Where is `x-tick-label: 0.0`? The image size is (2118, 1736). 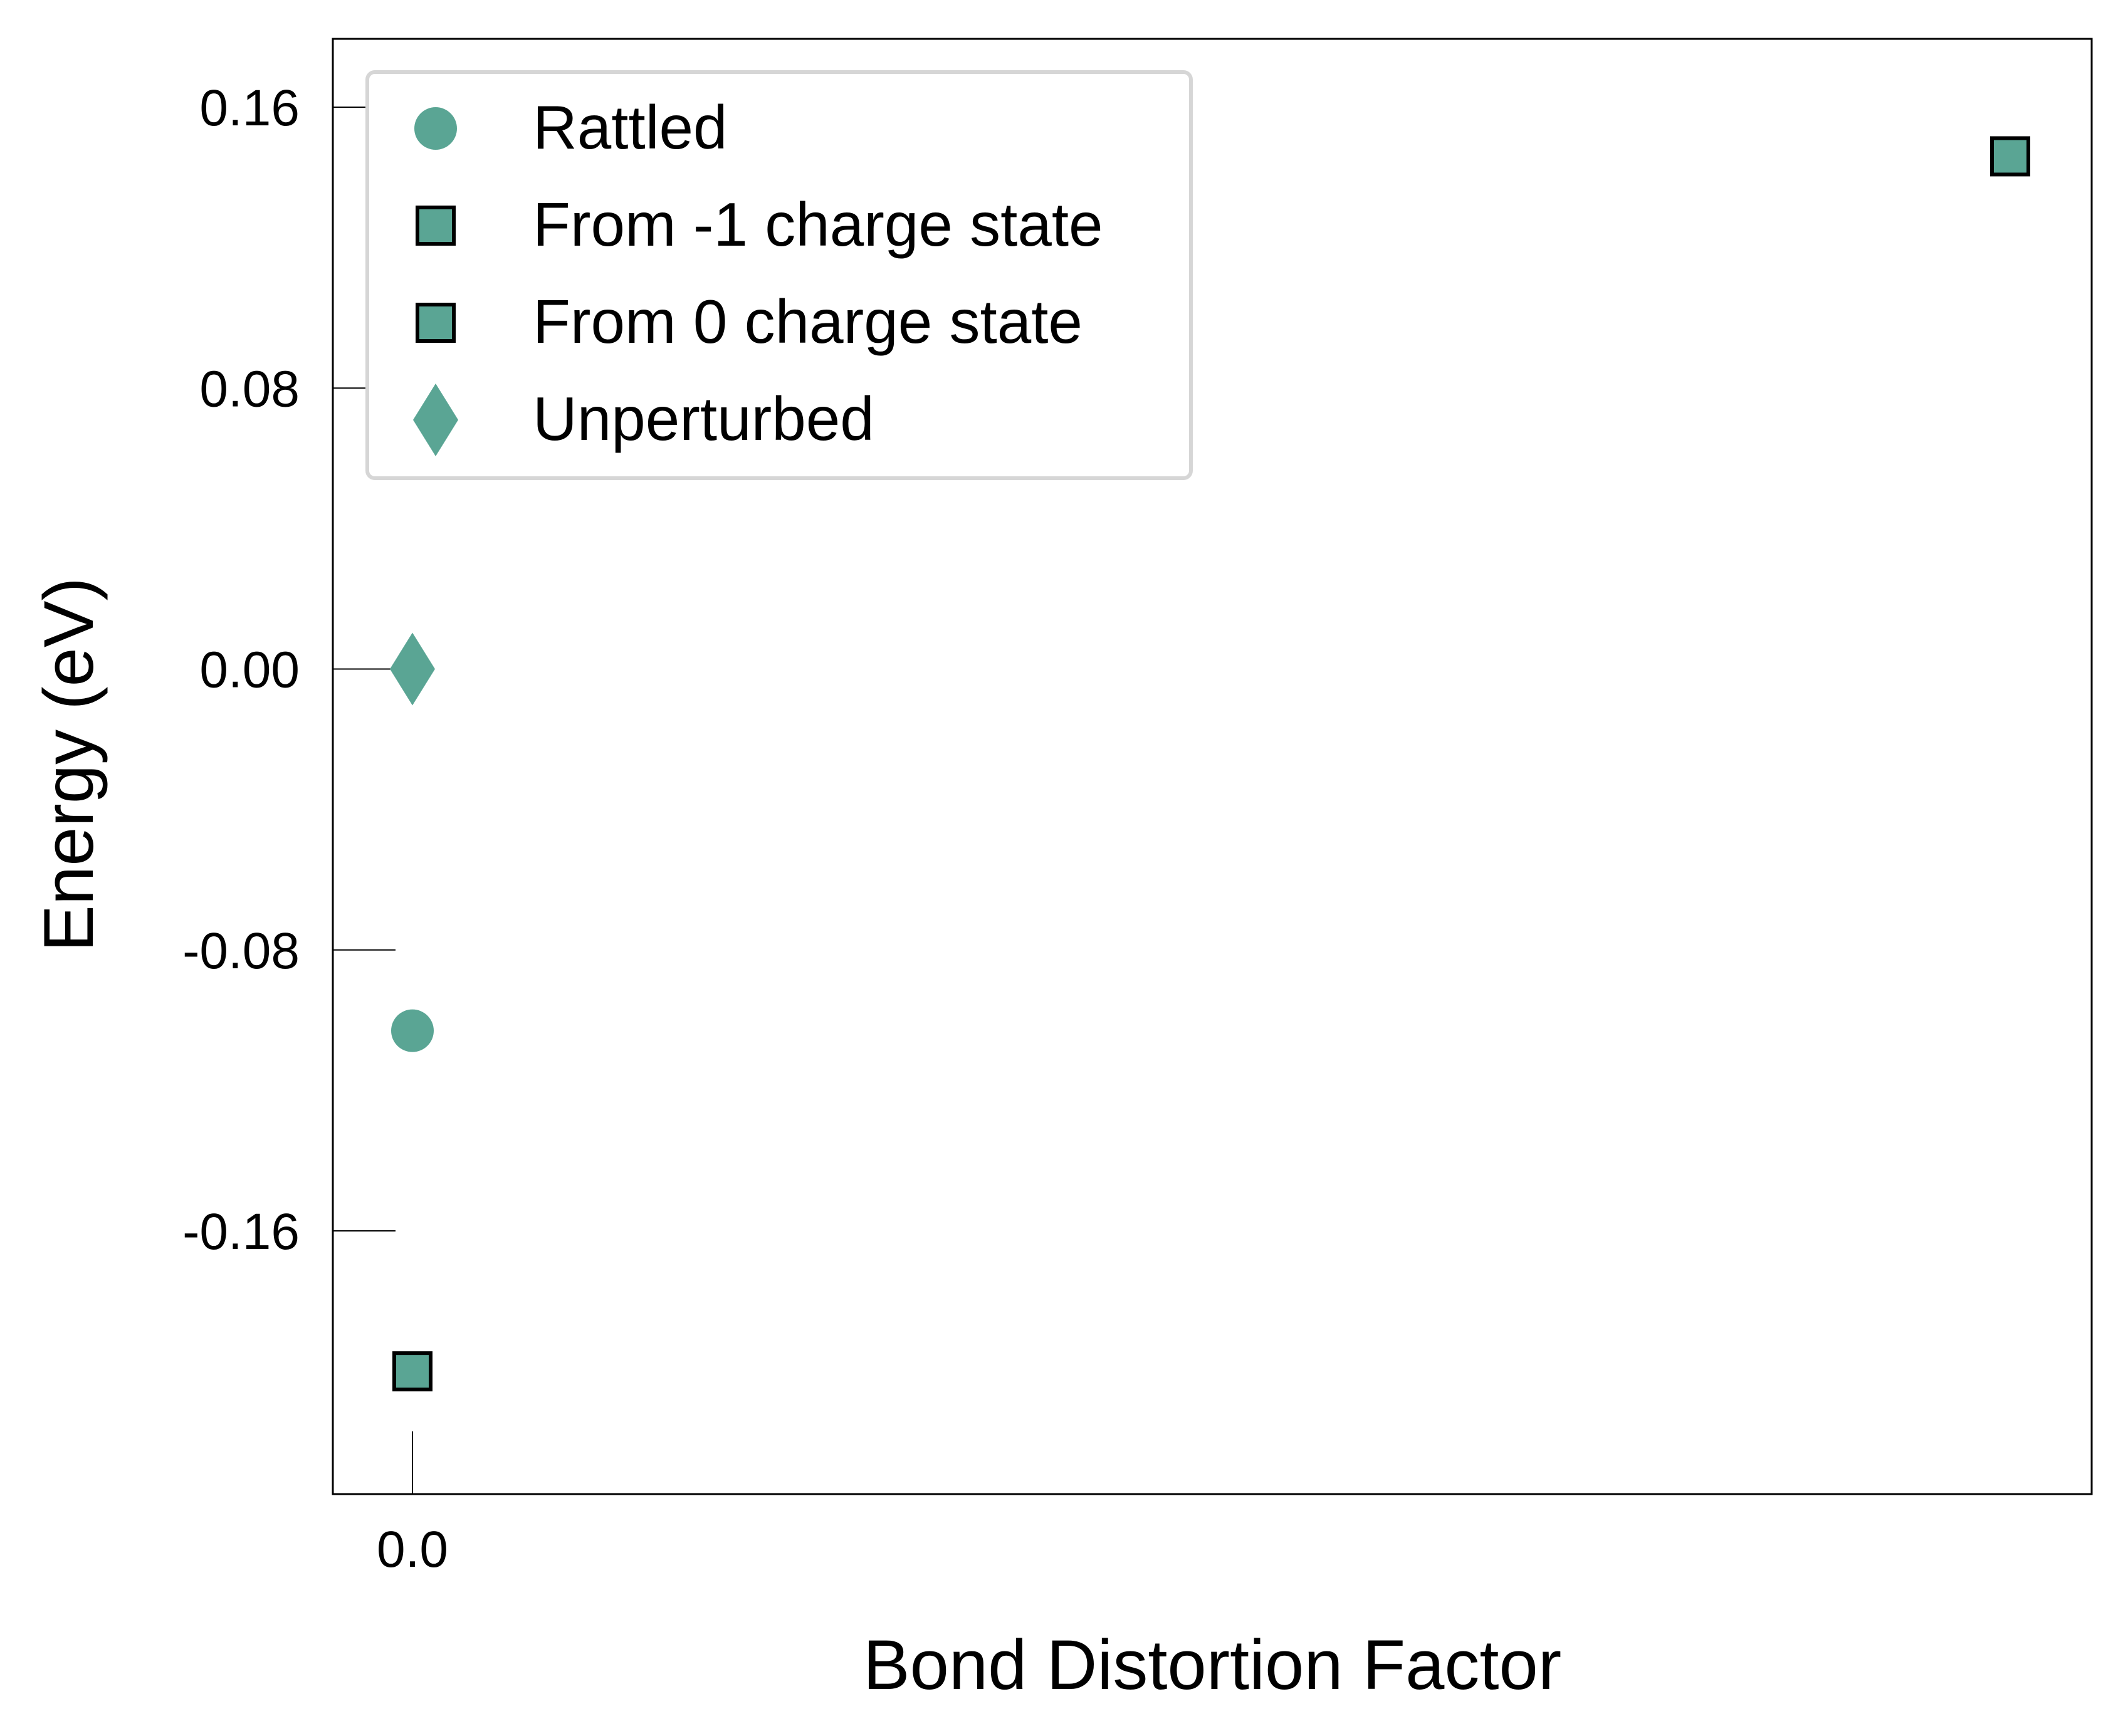 x-tick-label: 0.0 is located at coordinates (412, 1549).